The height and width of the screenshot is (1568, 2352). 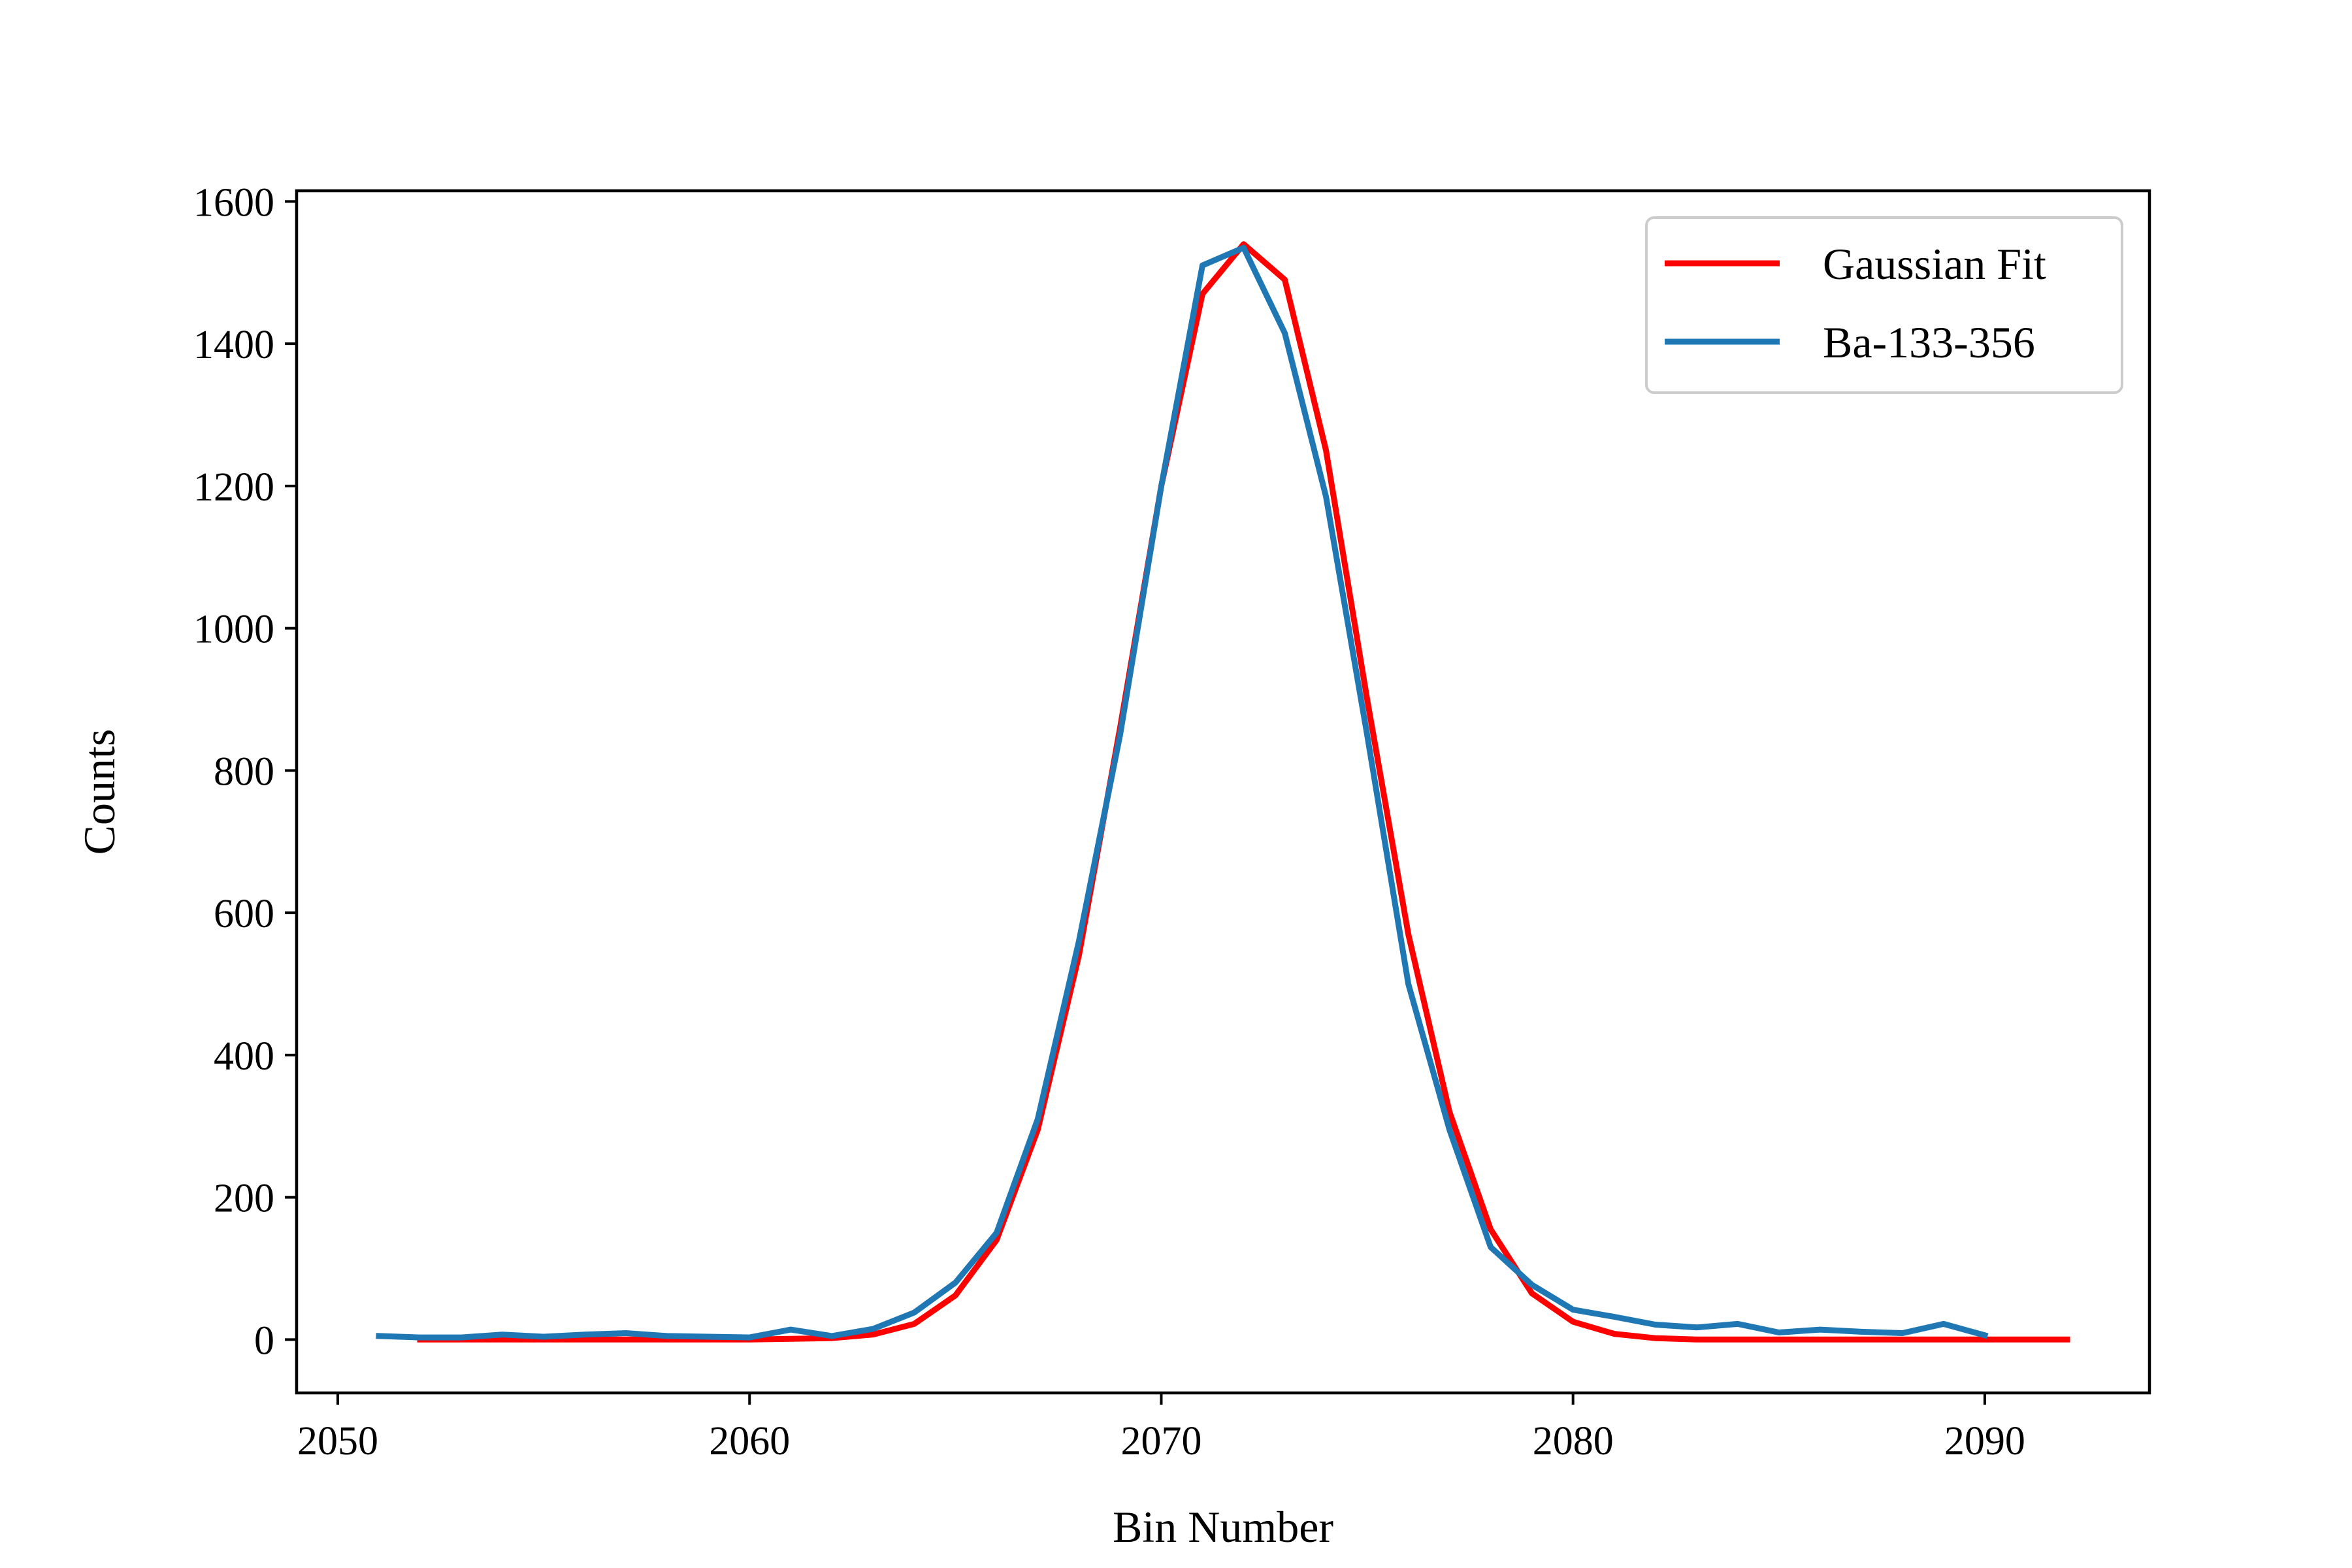 What do you see at coordinates (749, 1441) in the screenshot?
I see `x-tick-label: 2060` at bounding box center [749, 1441].